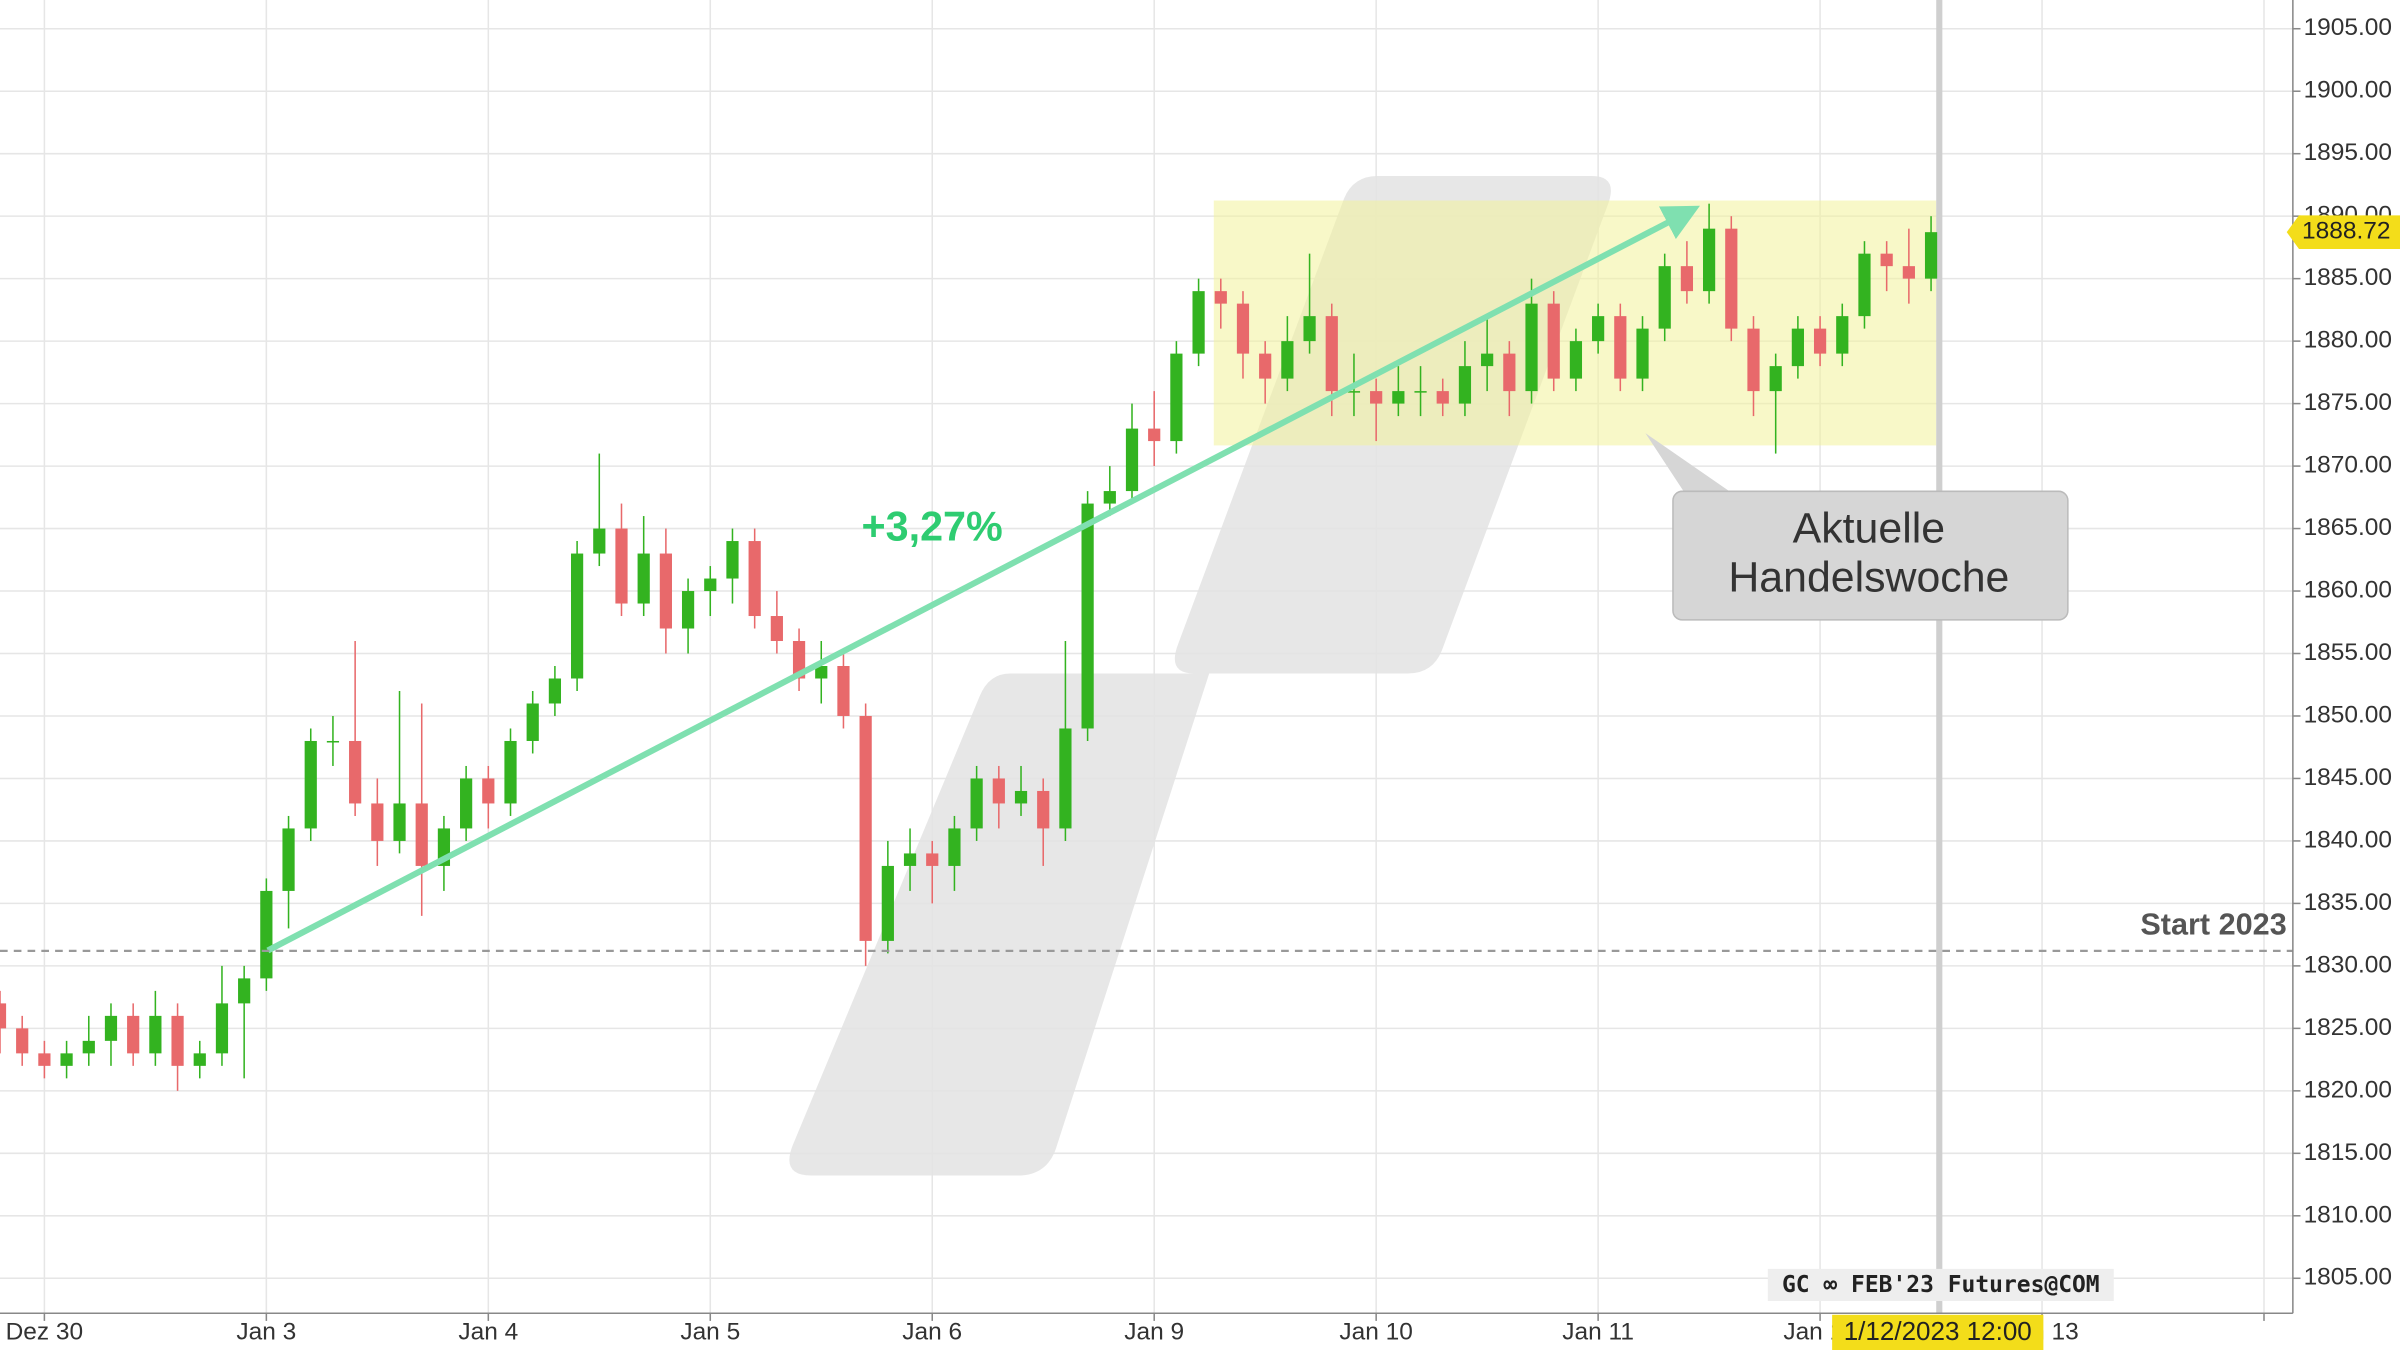 Image resolution: width=2400 pixels, height=1350 pixels. What do you see at coordinates (710, 1332) in the screenshot?
I see `x-tick-label: Jan 5` at bounding box center [710, 1332].